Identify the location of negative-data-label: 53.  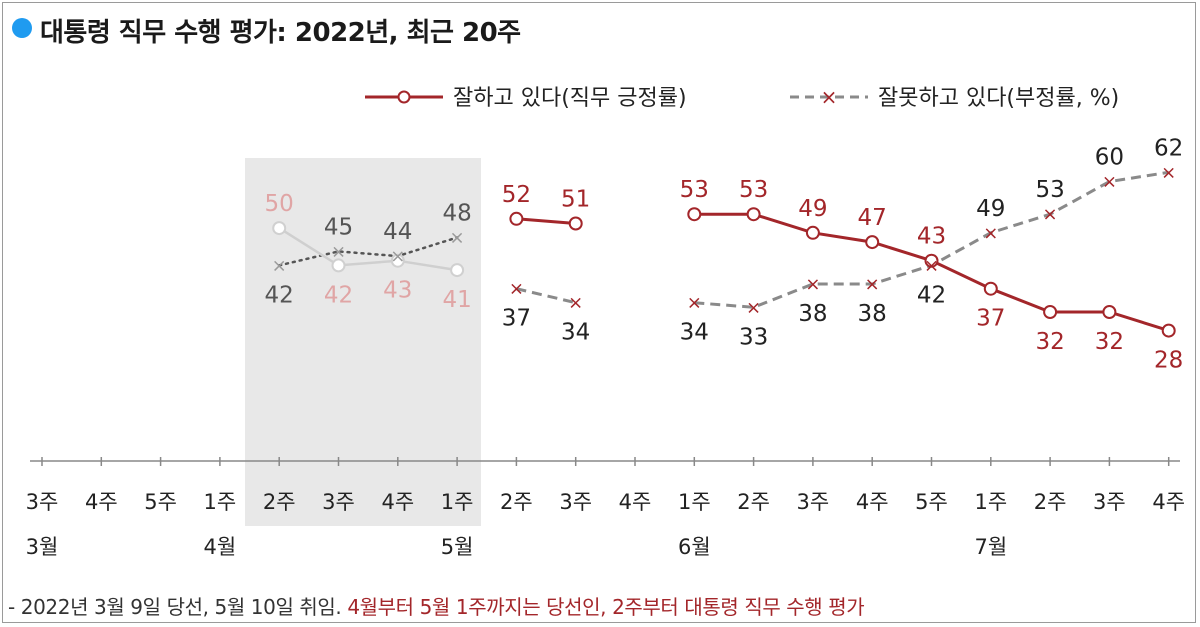
(1049, 190).